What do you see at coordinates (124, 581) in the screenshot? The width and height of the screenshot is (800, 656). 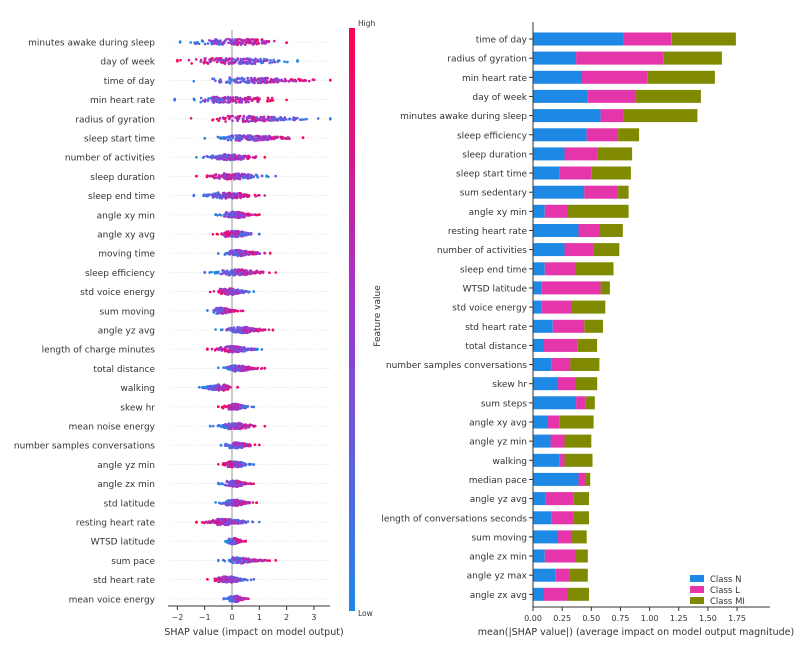 I see `beeswarm-feature-label: std heart rate` at bounding box center [124, 581].